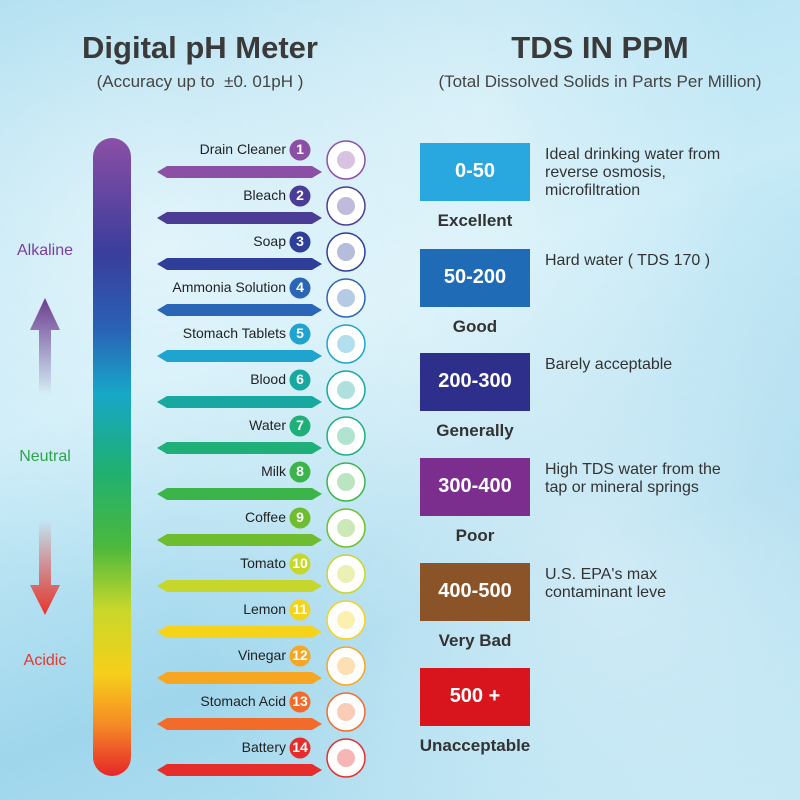  What do you see at coordinates (112, 457) in the screenshot?
I see `ph-gradient-bar` at bounding box center [112, 457].